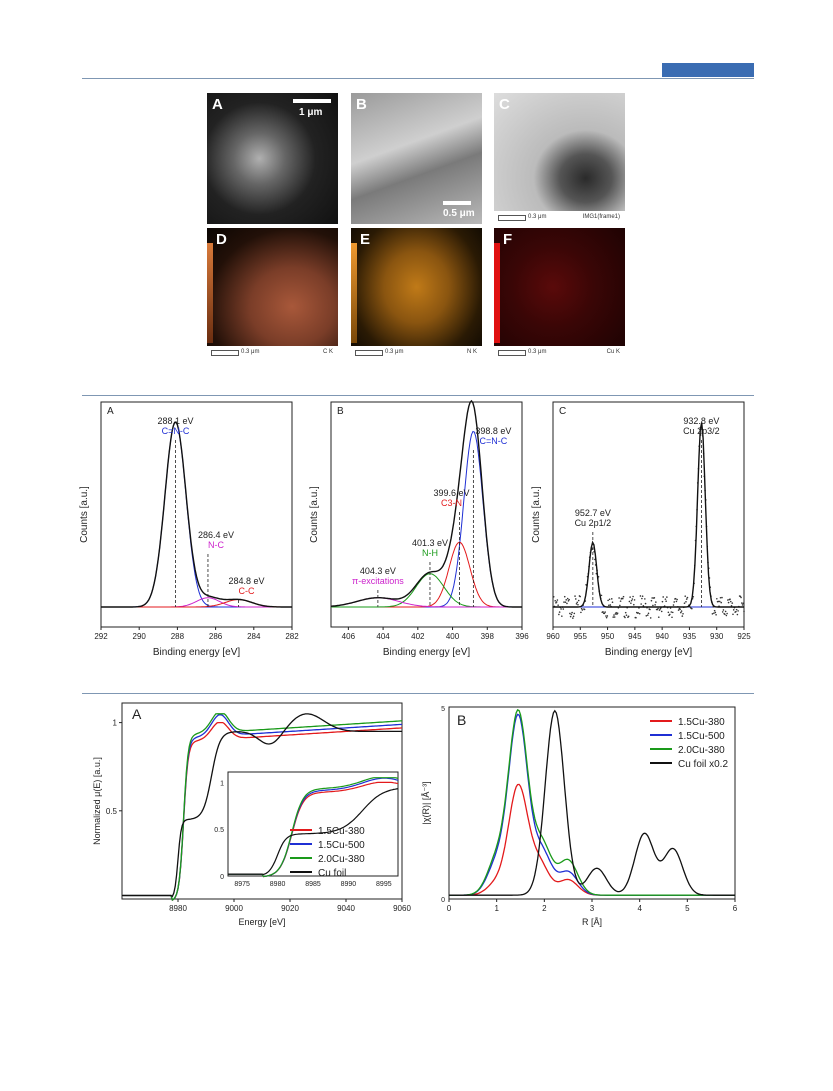  I want to click on legend-label: 1.5Cu-380, so click(701, 722).